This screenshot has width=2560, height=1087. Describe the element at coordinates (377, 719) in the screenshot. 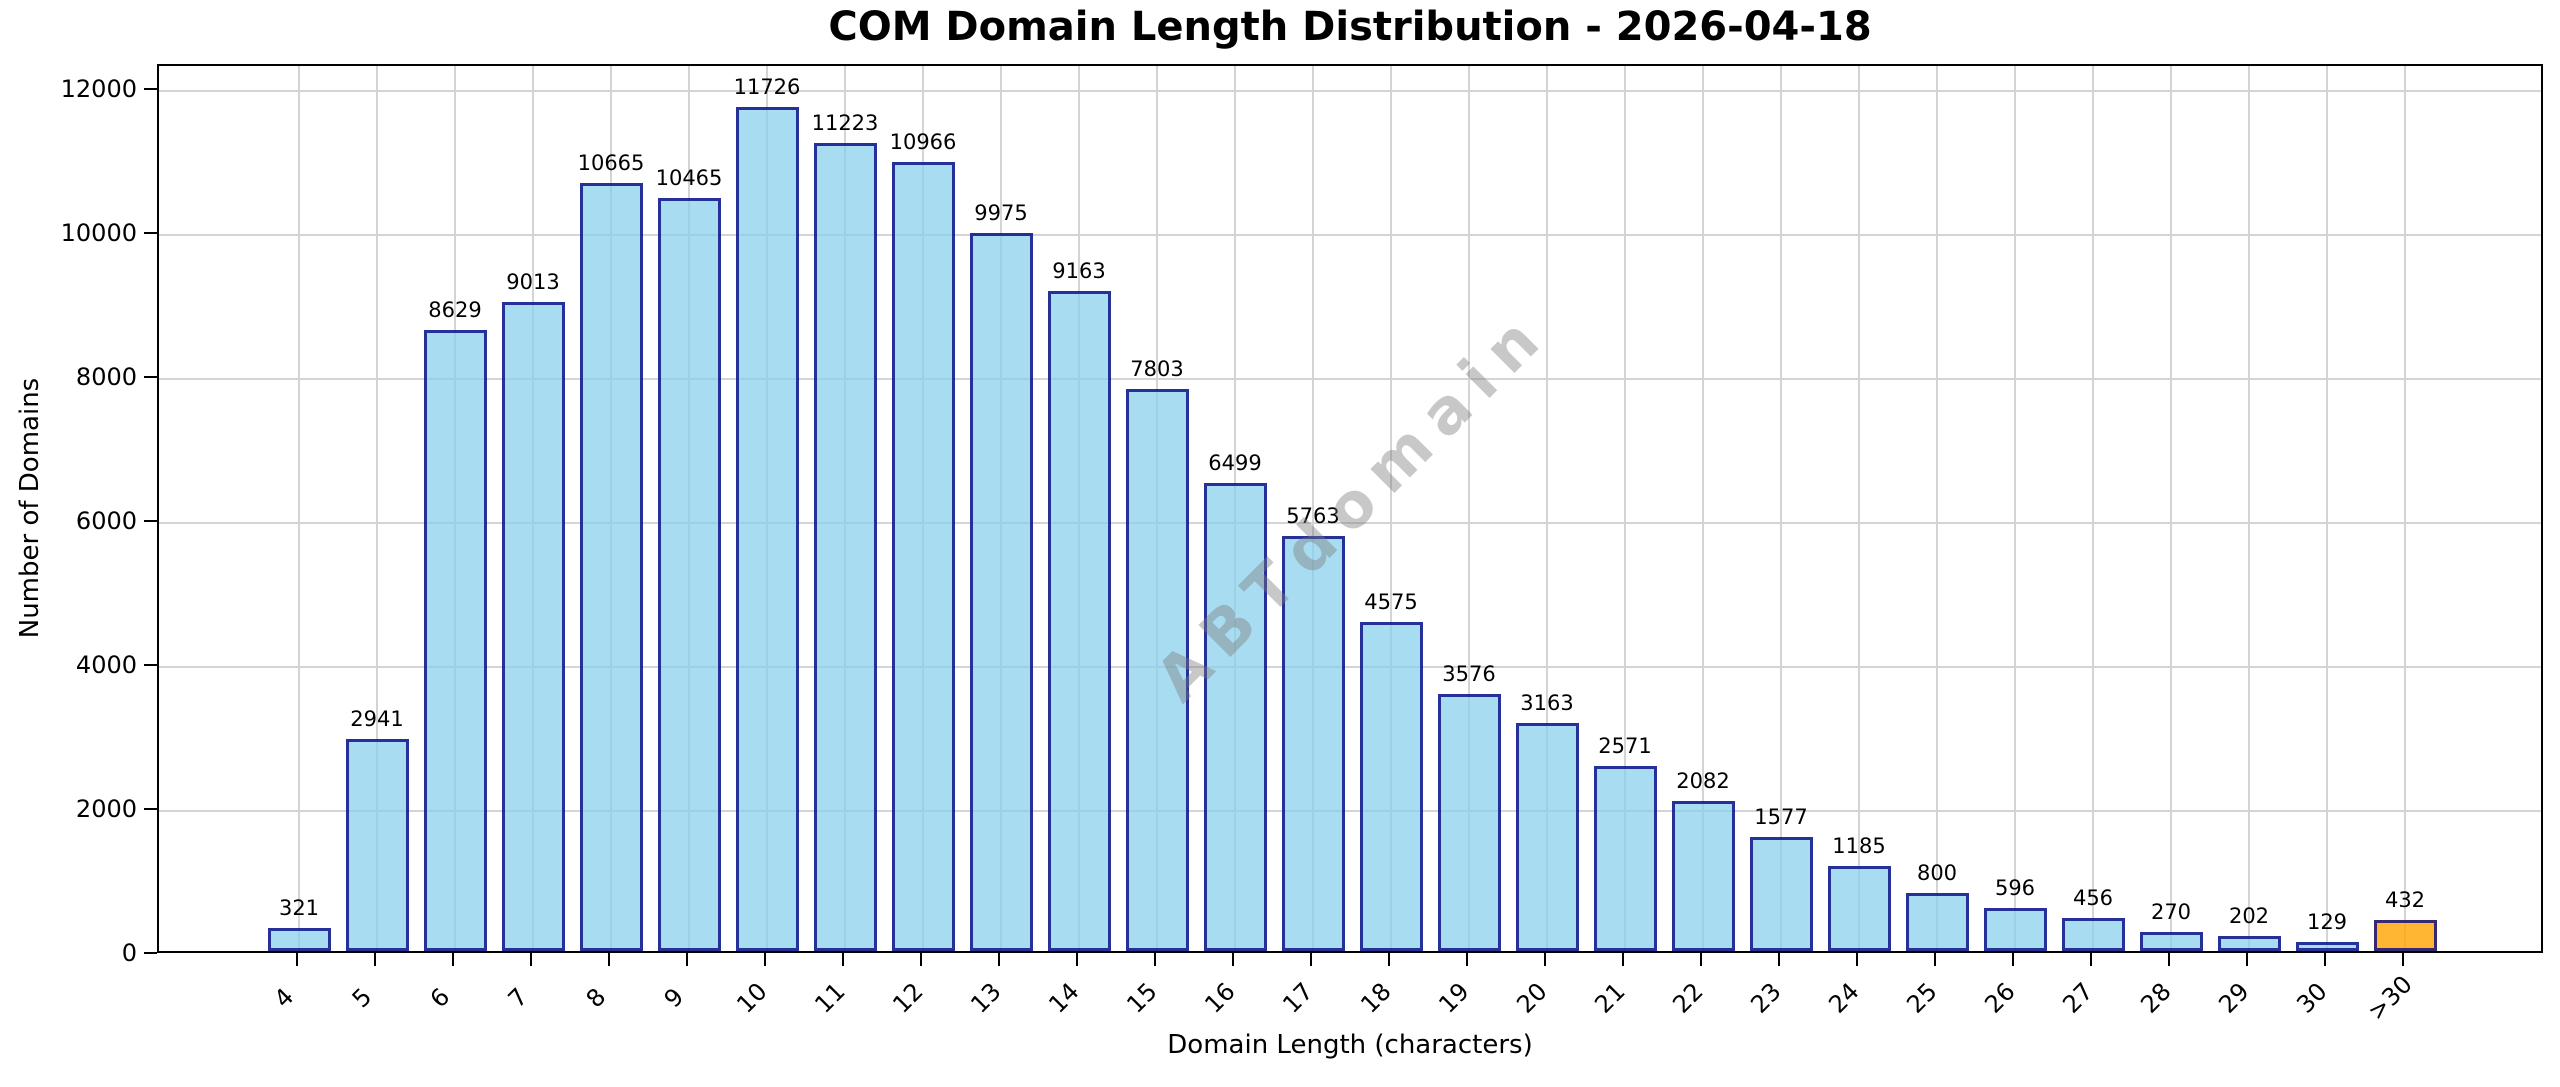

I see `bar-value-label: 2941` at that location.